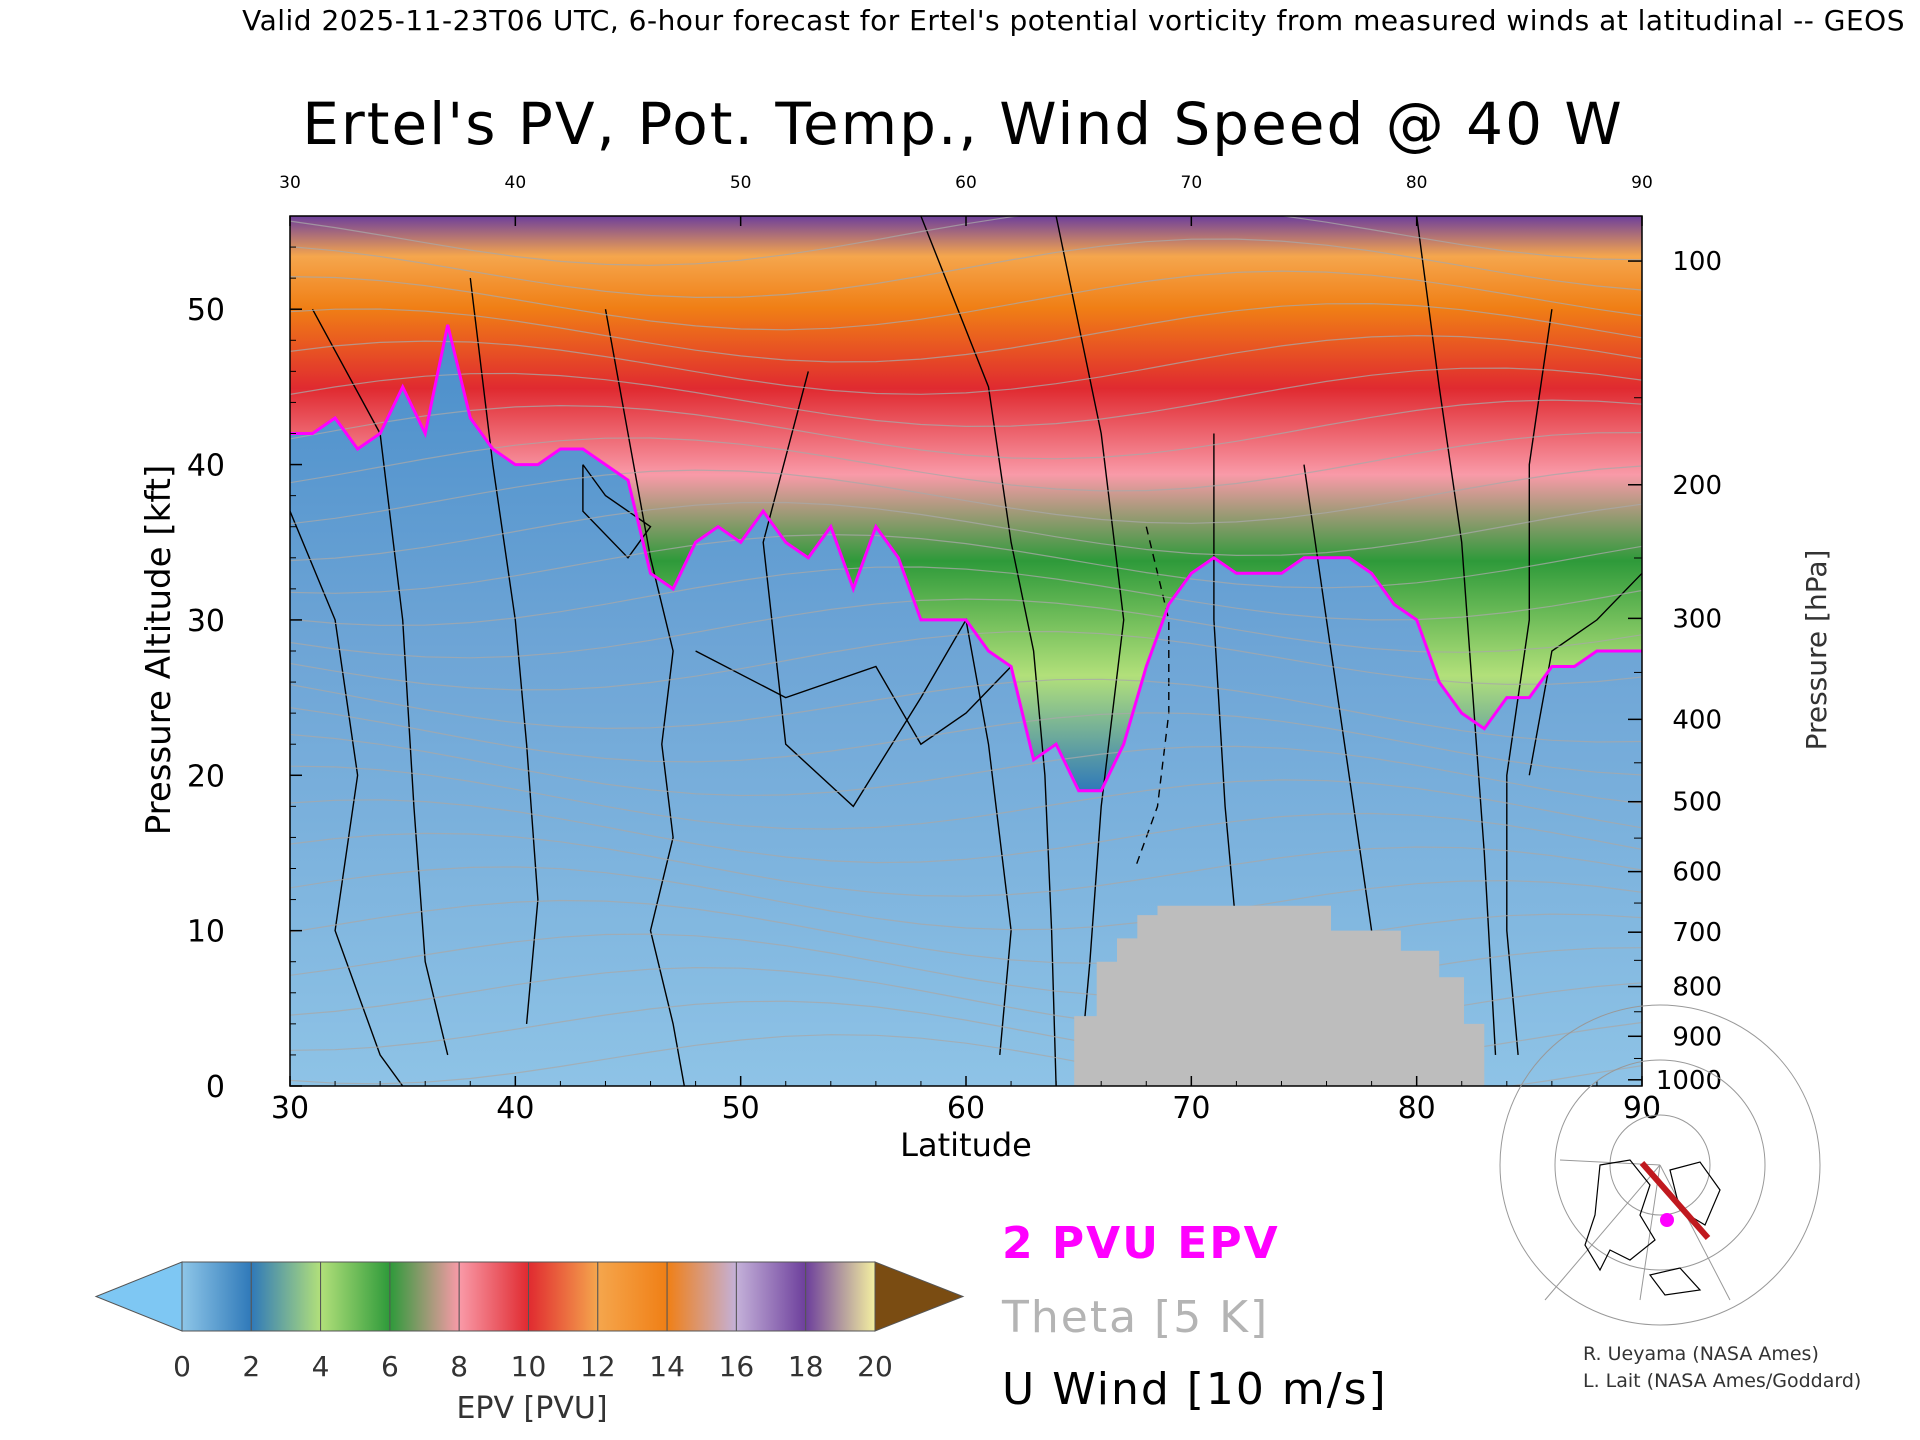 The height and width of the screenshot is (1440, 1920). I want to click on y-tick-label: 40, so click(206, 466).